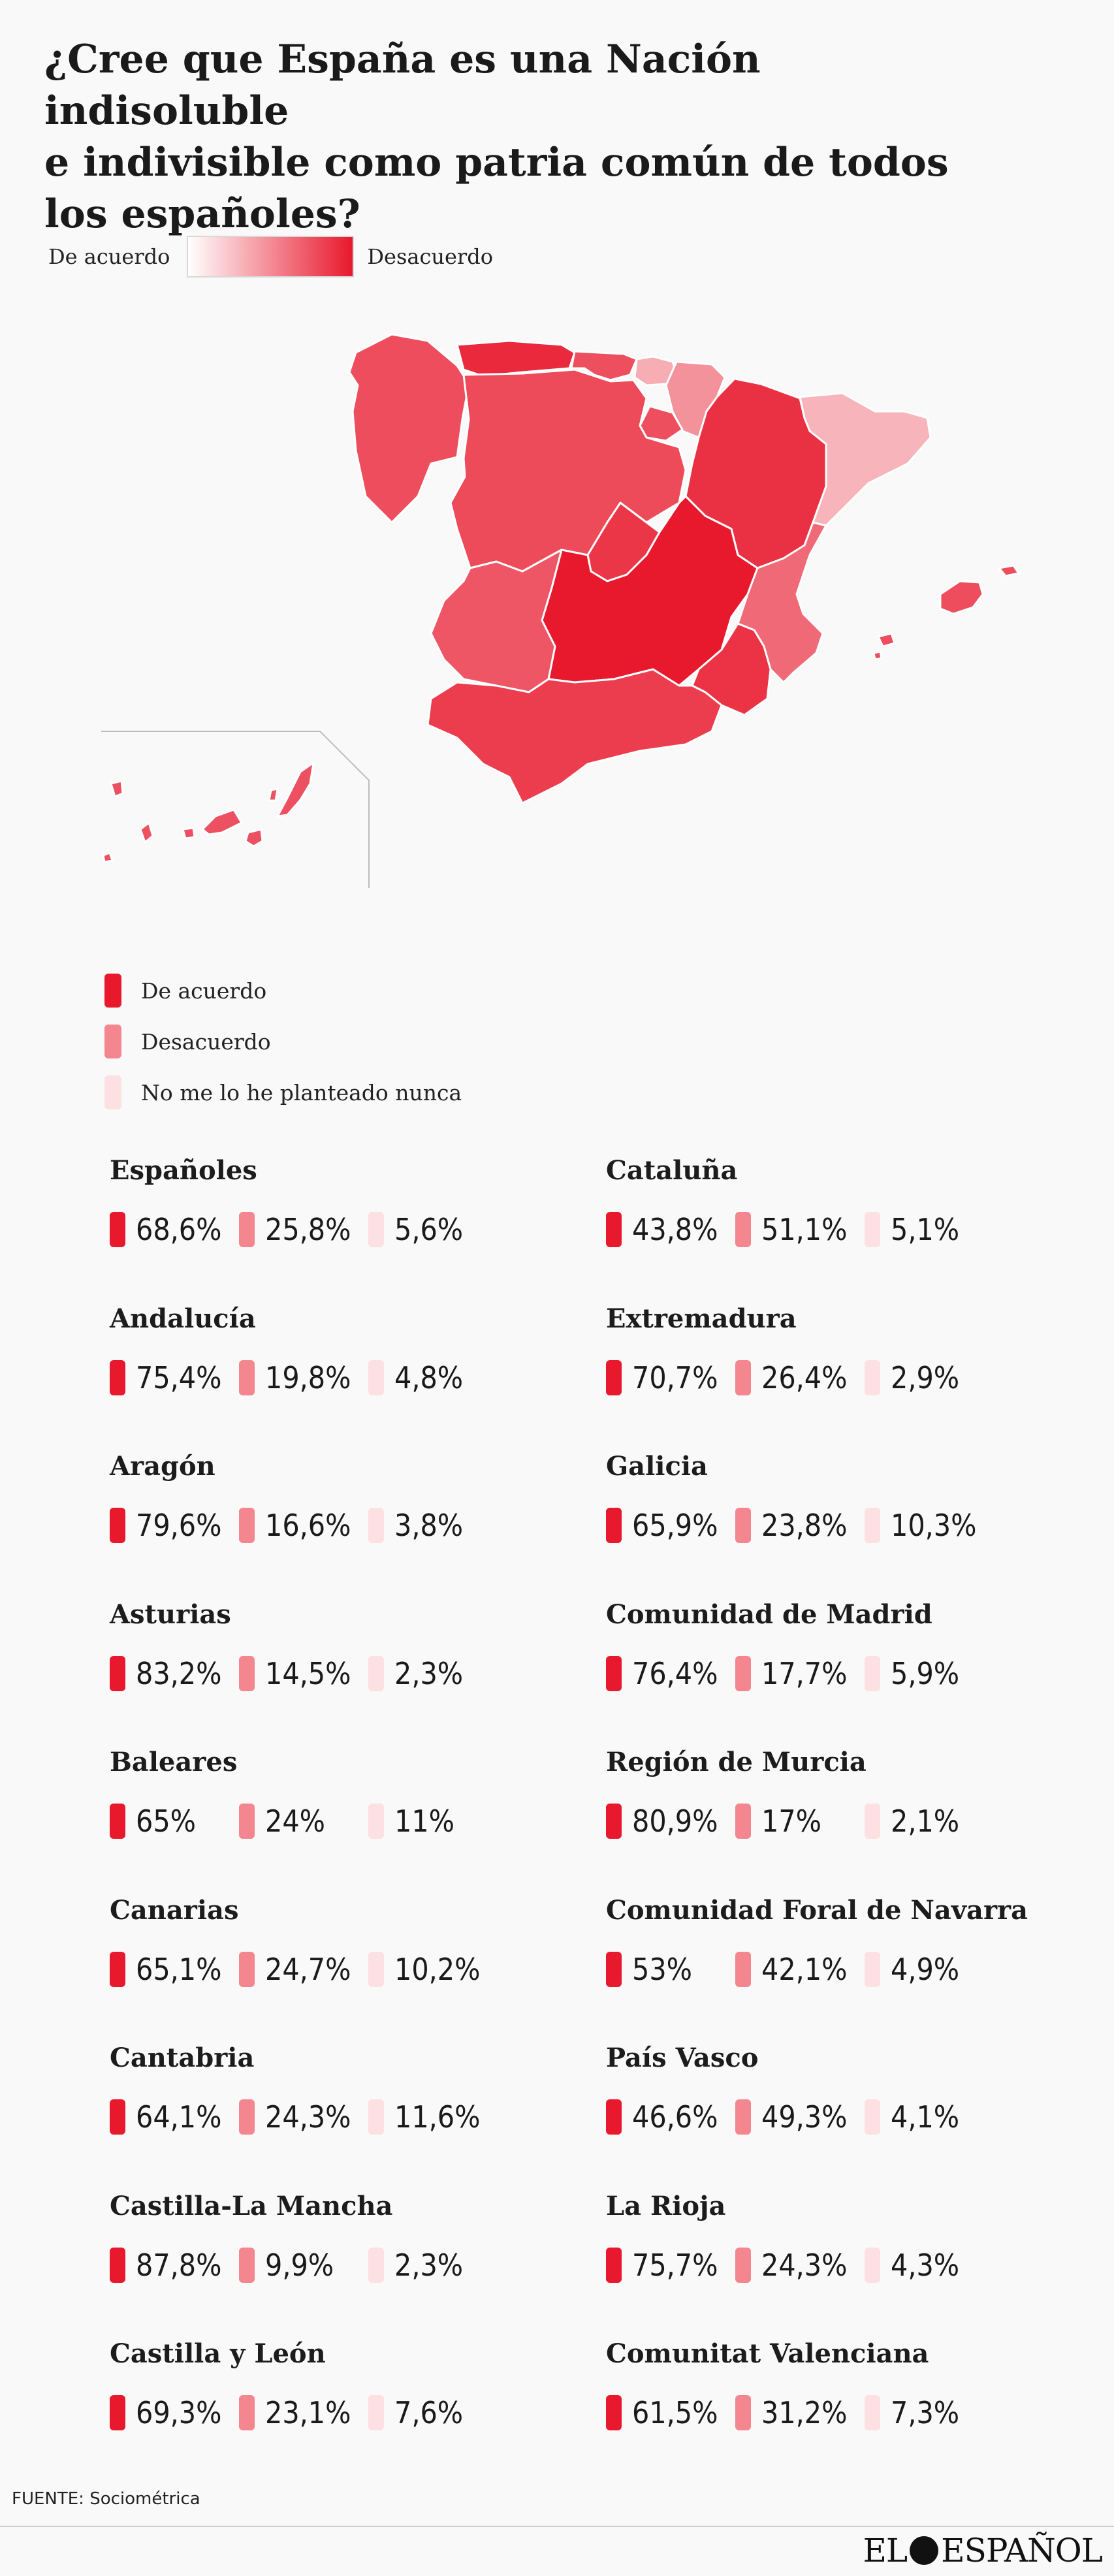  I want to click on map-region-andalucia, so click(574, 736).